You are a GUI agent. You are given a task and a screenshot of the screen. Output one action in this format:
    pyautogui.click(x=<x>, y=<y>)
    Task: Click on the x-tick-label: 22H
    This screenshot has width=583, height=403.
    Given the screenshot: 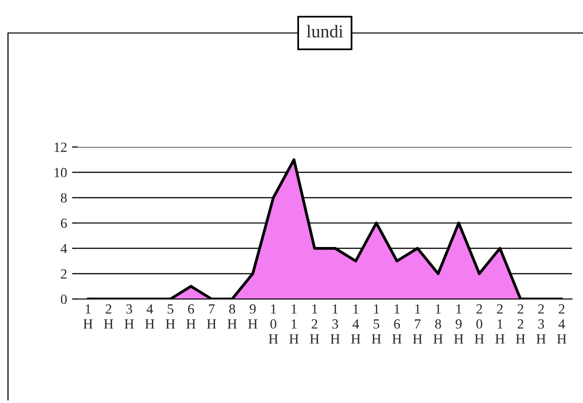 What is the action you would take?
    pyautogui.click(x=521, y=324)
    